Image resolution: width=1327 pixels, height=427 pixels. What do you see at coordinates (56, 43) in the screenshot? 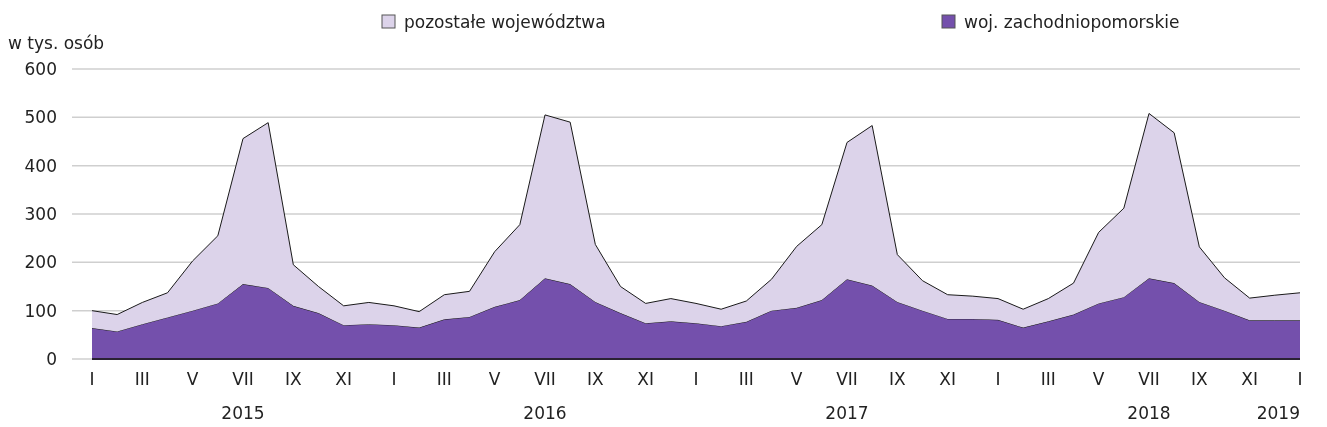
I see `y-axis-title: w tys. osób` at bounding box center [56, 43].